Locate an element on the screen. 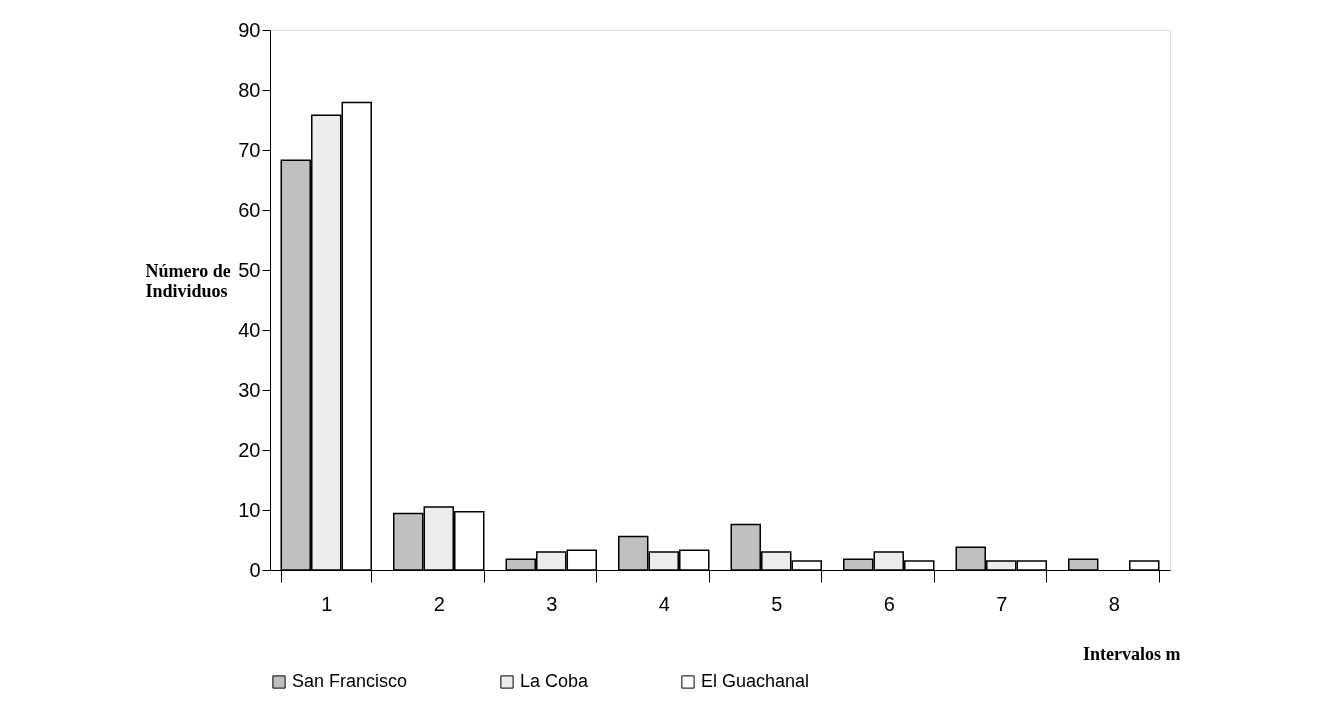 The height and width of the screenshot is (716, 1326). y-tick-label: 10 is located at coordinates (249, 509).